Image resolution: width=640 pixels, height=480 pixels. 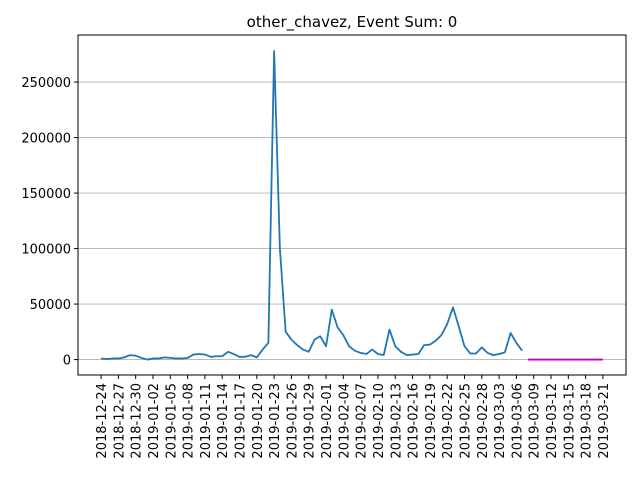 I want to click on x-tick-label: 2019-01-26, so click(x=292, y=421).